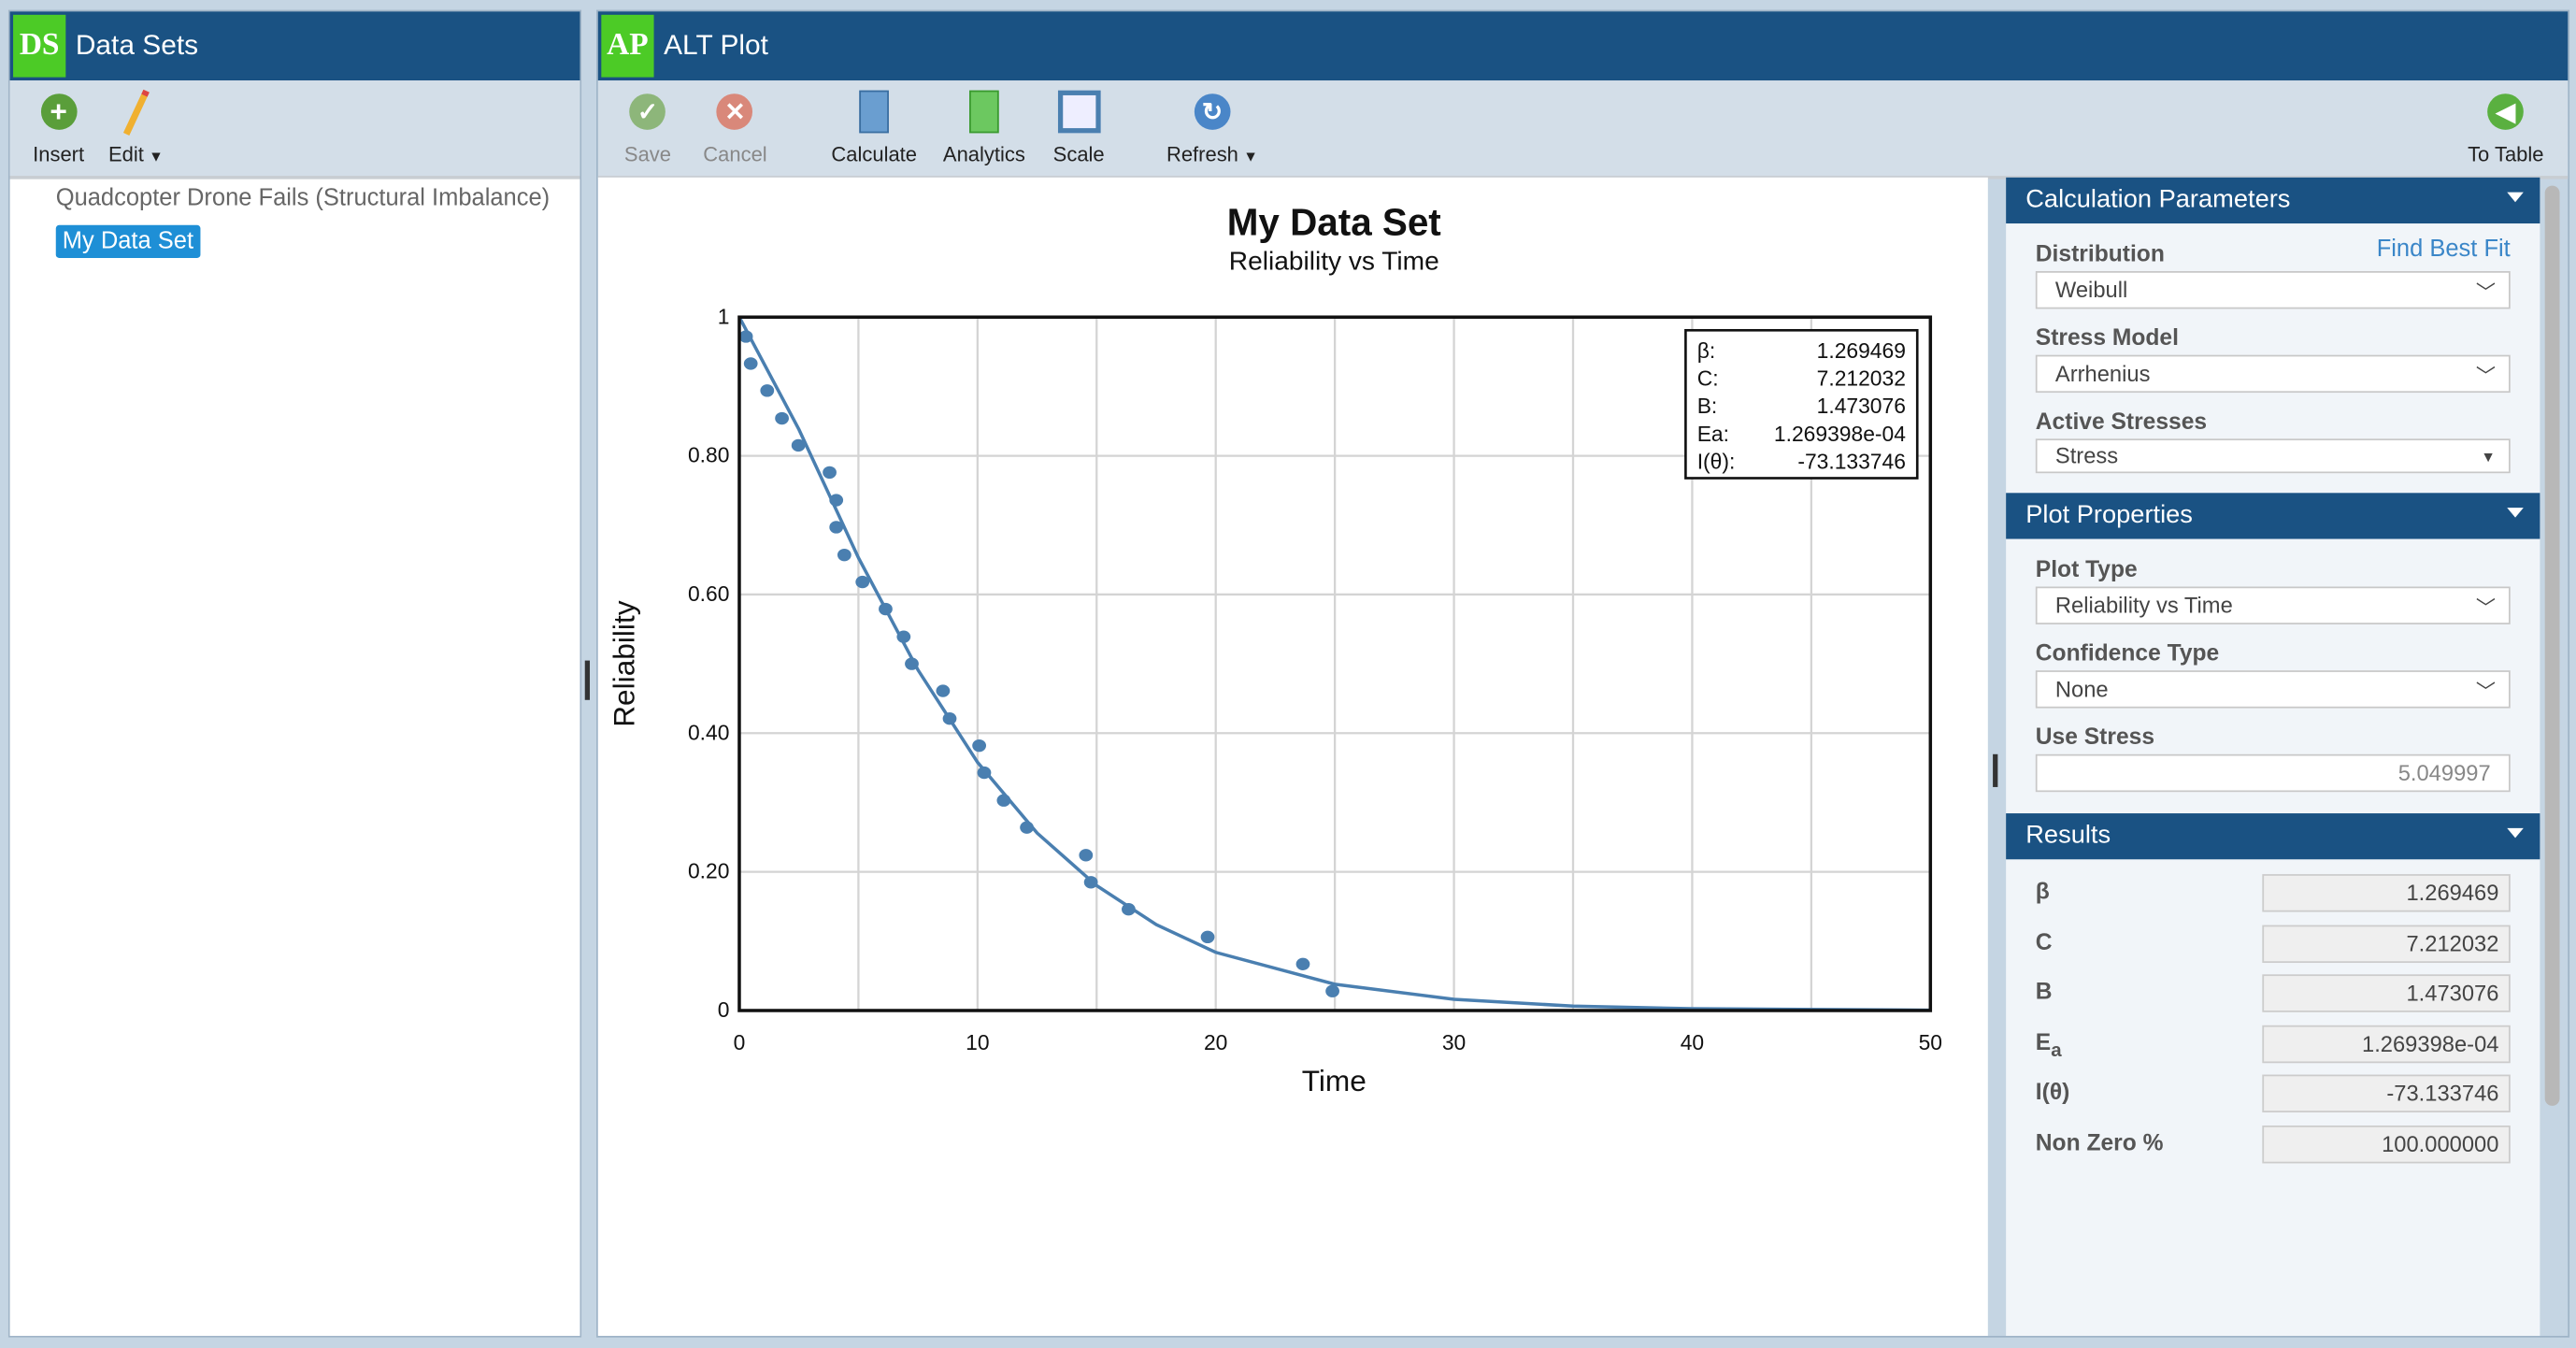 The image size is (2576, 1348). I want to click on analytics-label: Analytics, so click(983, 154).